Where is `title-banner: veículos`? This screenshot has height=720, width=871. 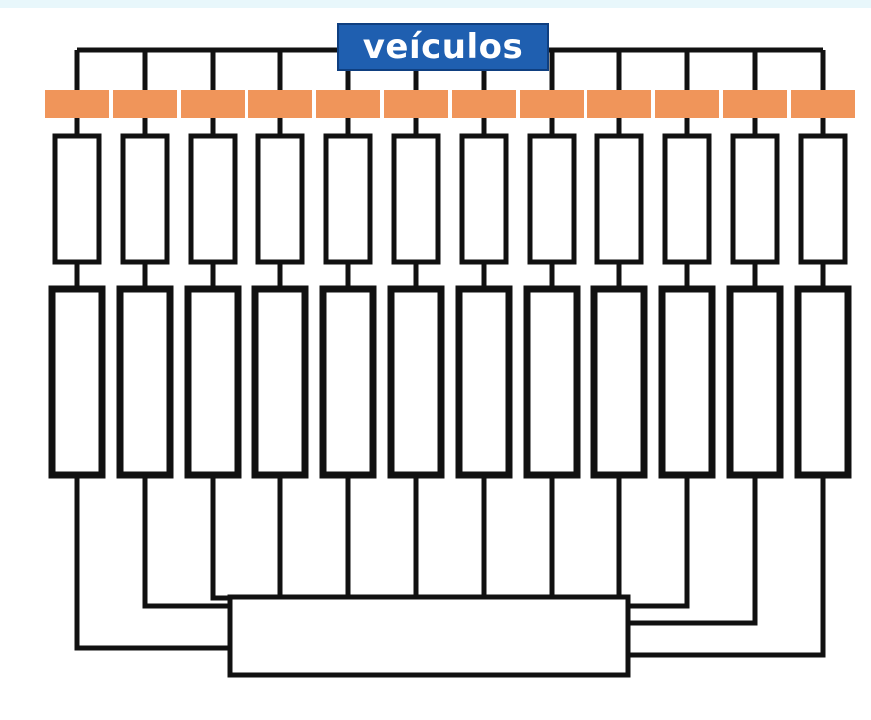
title-banner: veículos is located at coordinates (443, 47).